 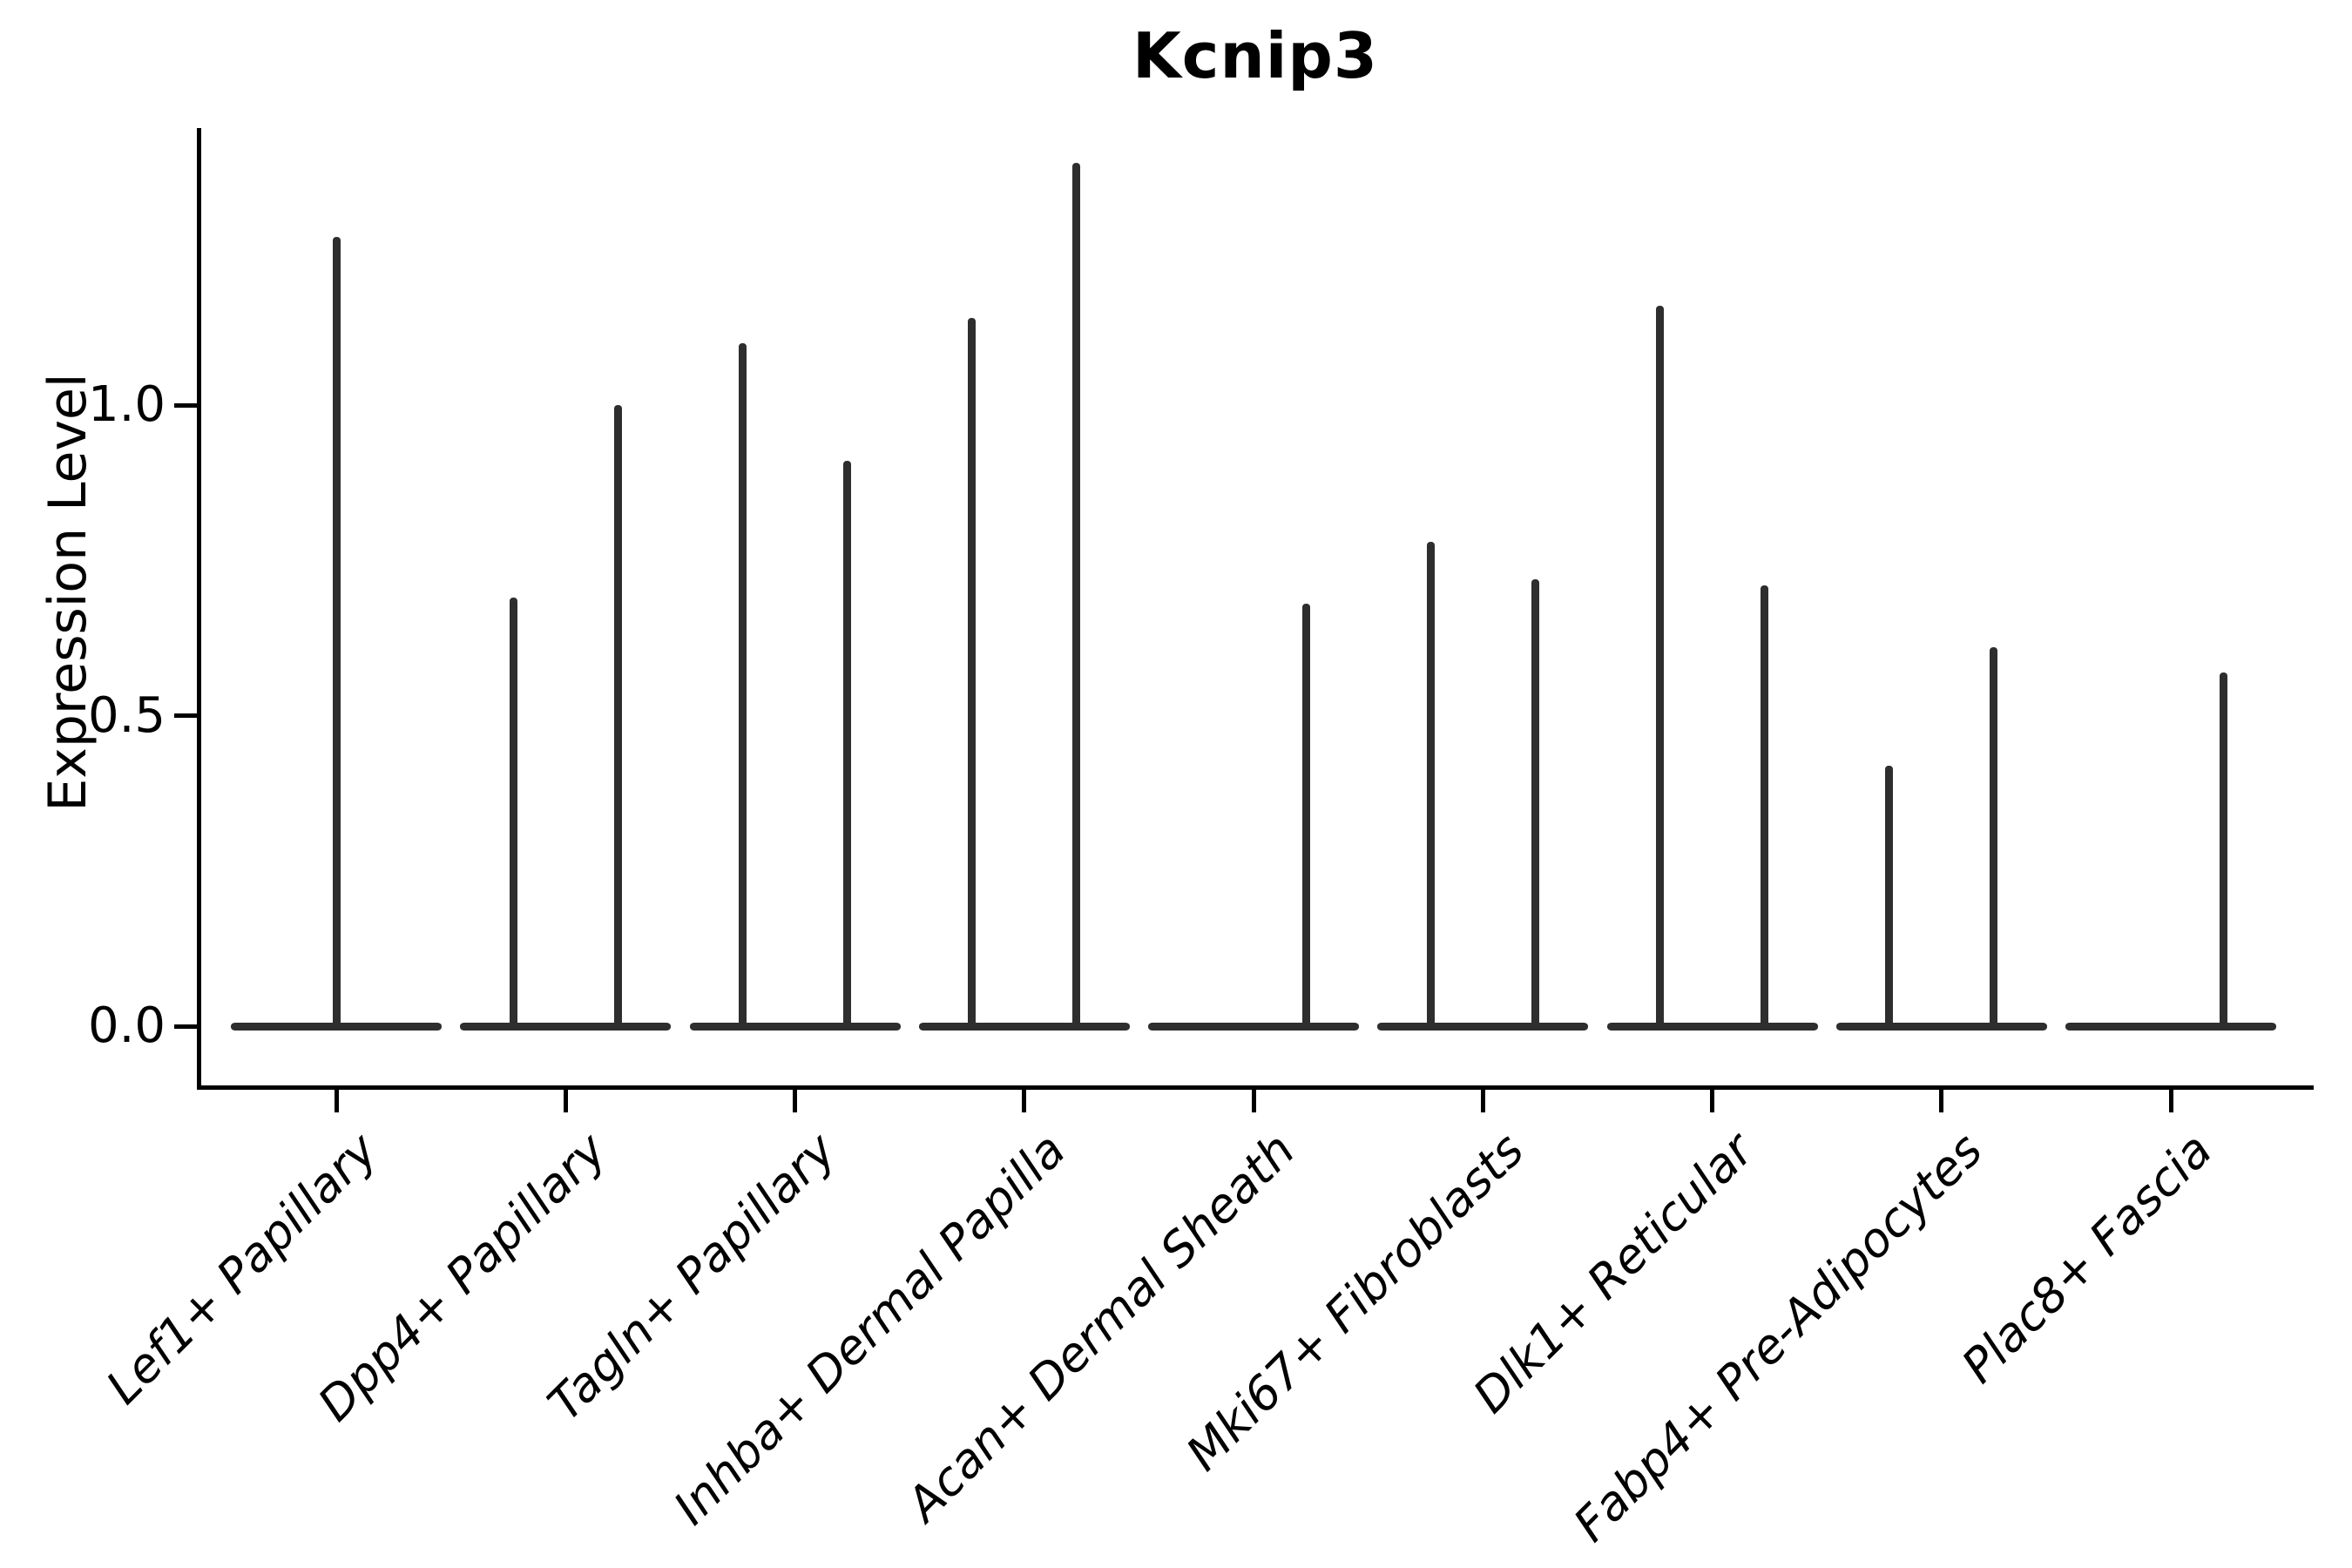 I want to click on y-axis-label: Expression Level, so click(x=67, y=592).